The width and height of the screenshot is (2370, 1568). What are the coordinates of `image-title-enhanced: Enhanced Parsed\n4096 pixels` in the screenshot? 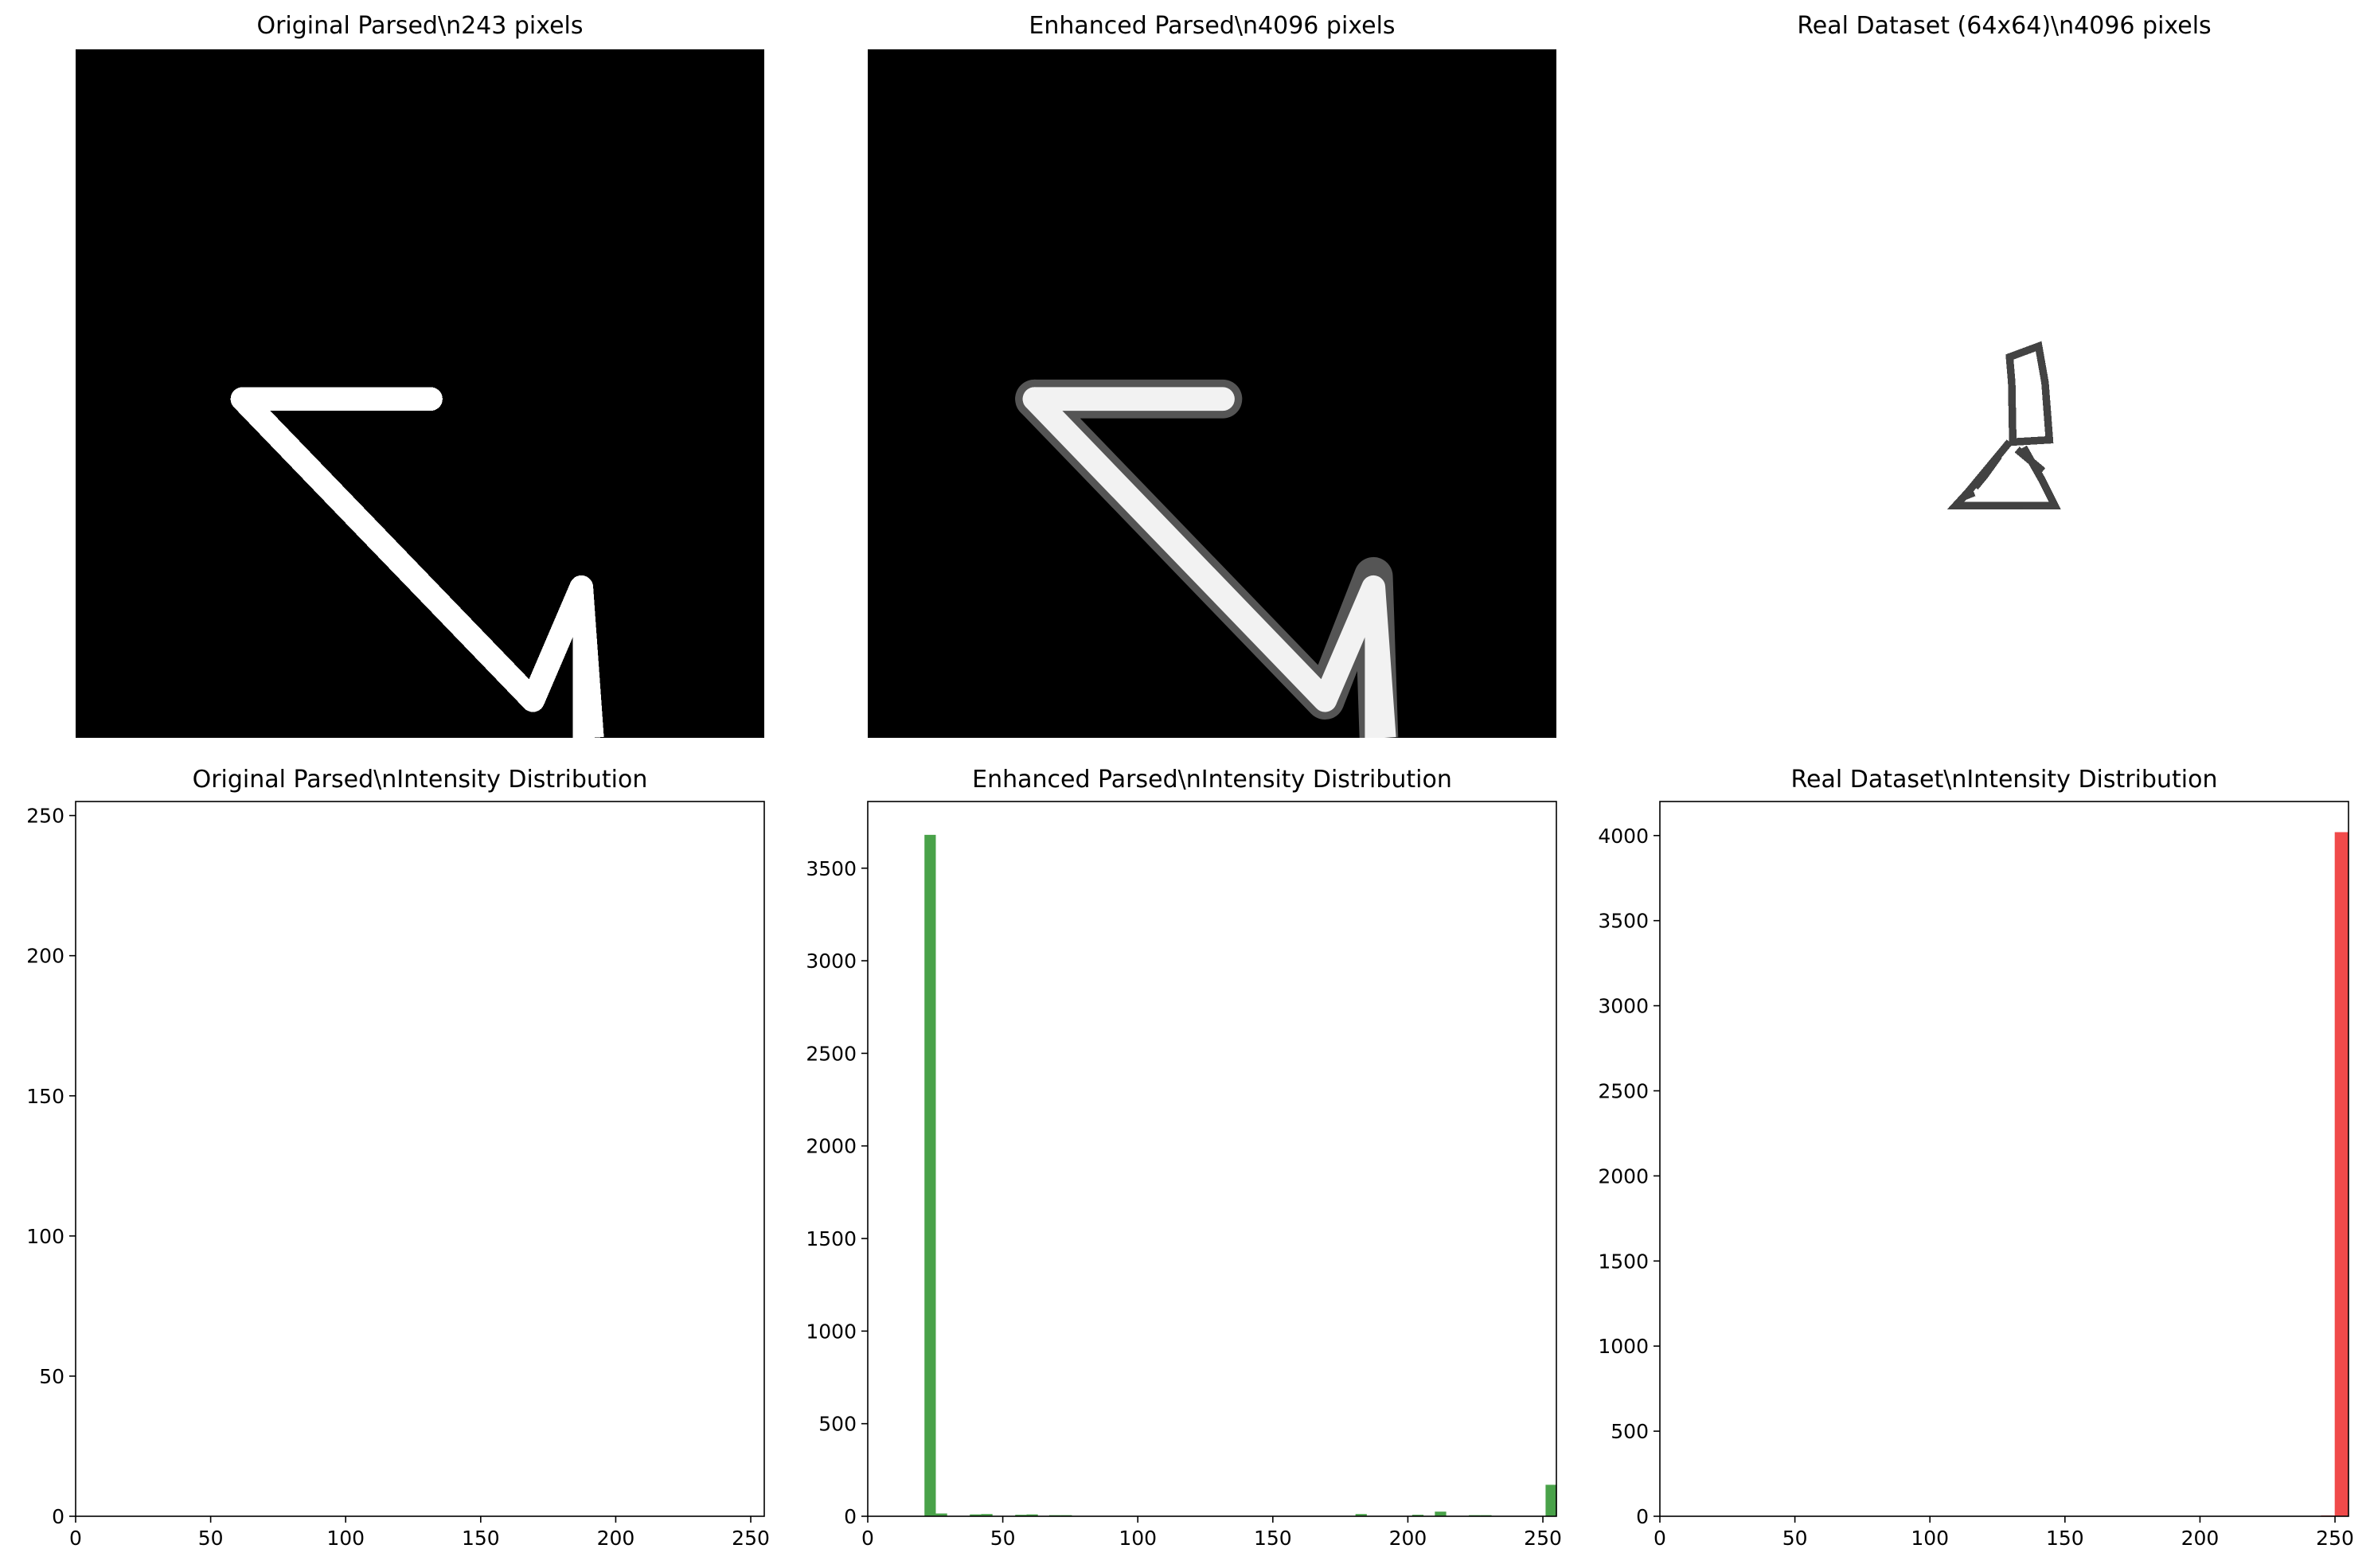 It's located at (1212, 26).